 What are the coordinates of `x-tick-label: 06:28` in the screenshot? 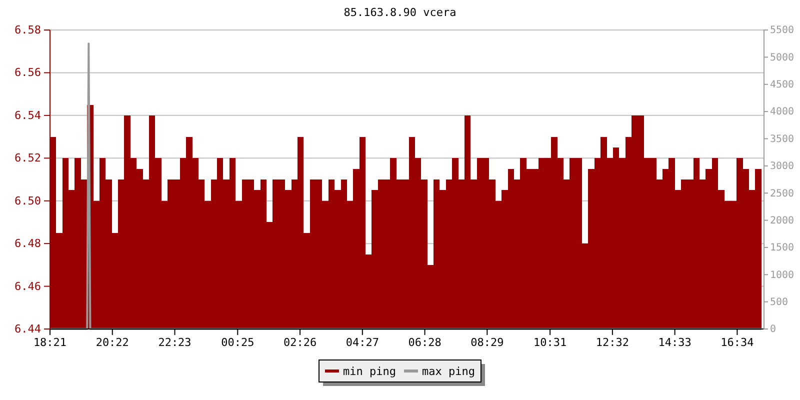 It's located at (425, 342).